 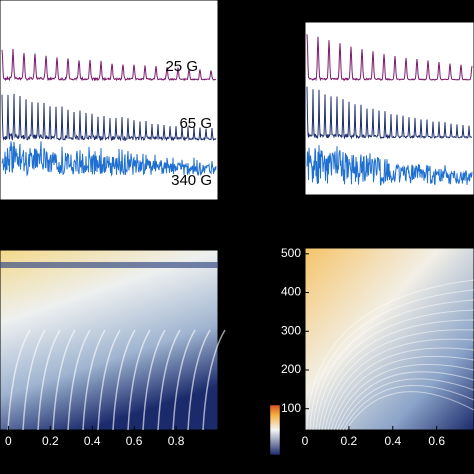 I want to click on y-tick-label: 500, so click(x=291, y=253).